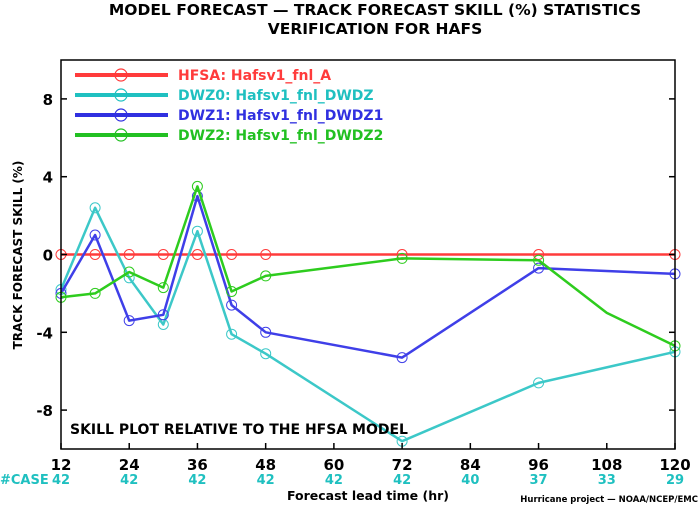 The width and height of the screenshot is (700, 506). What do you see at coordinates (48, 178) in the screenshot?
I see `y-tick-label: 4` at bounding box center [48, 178].